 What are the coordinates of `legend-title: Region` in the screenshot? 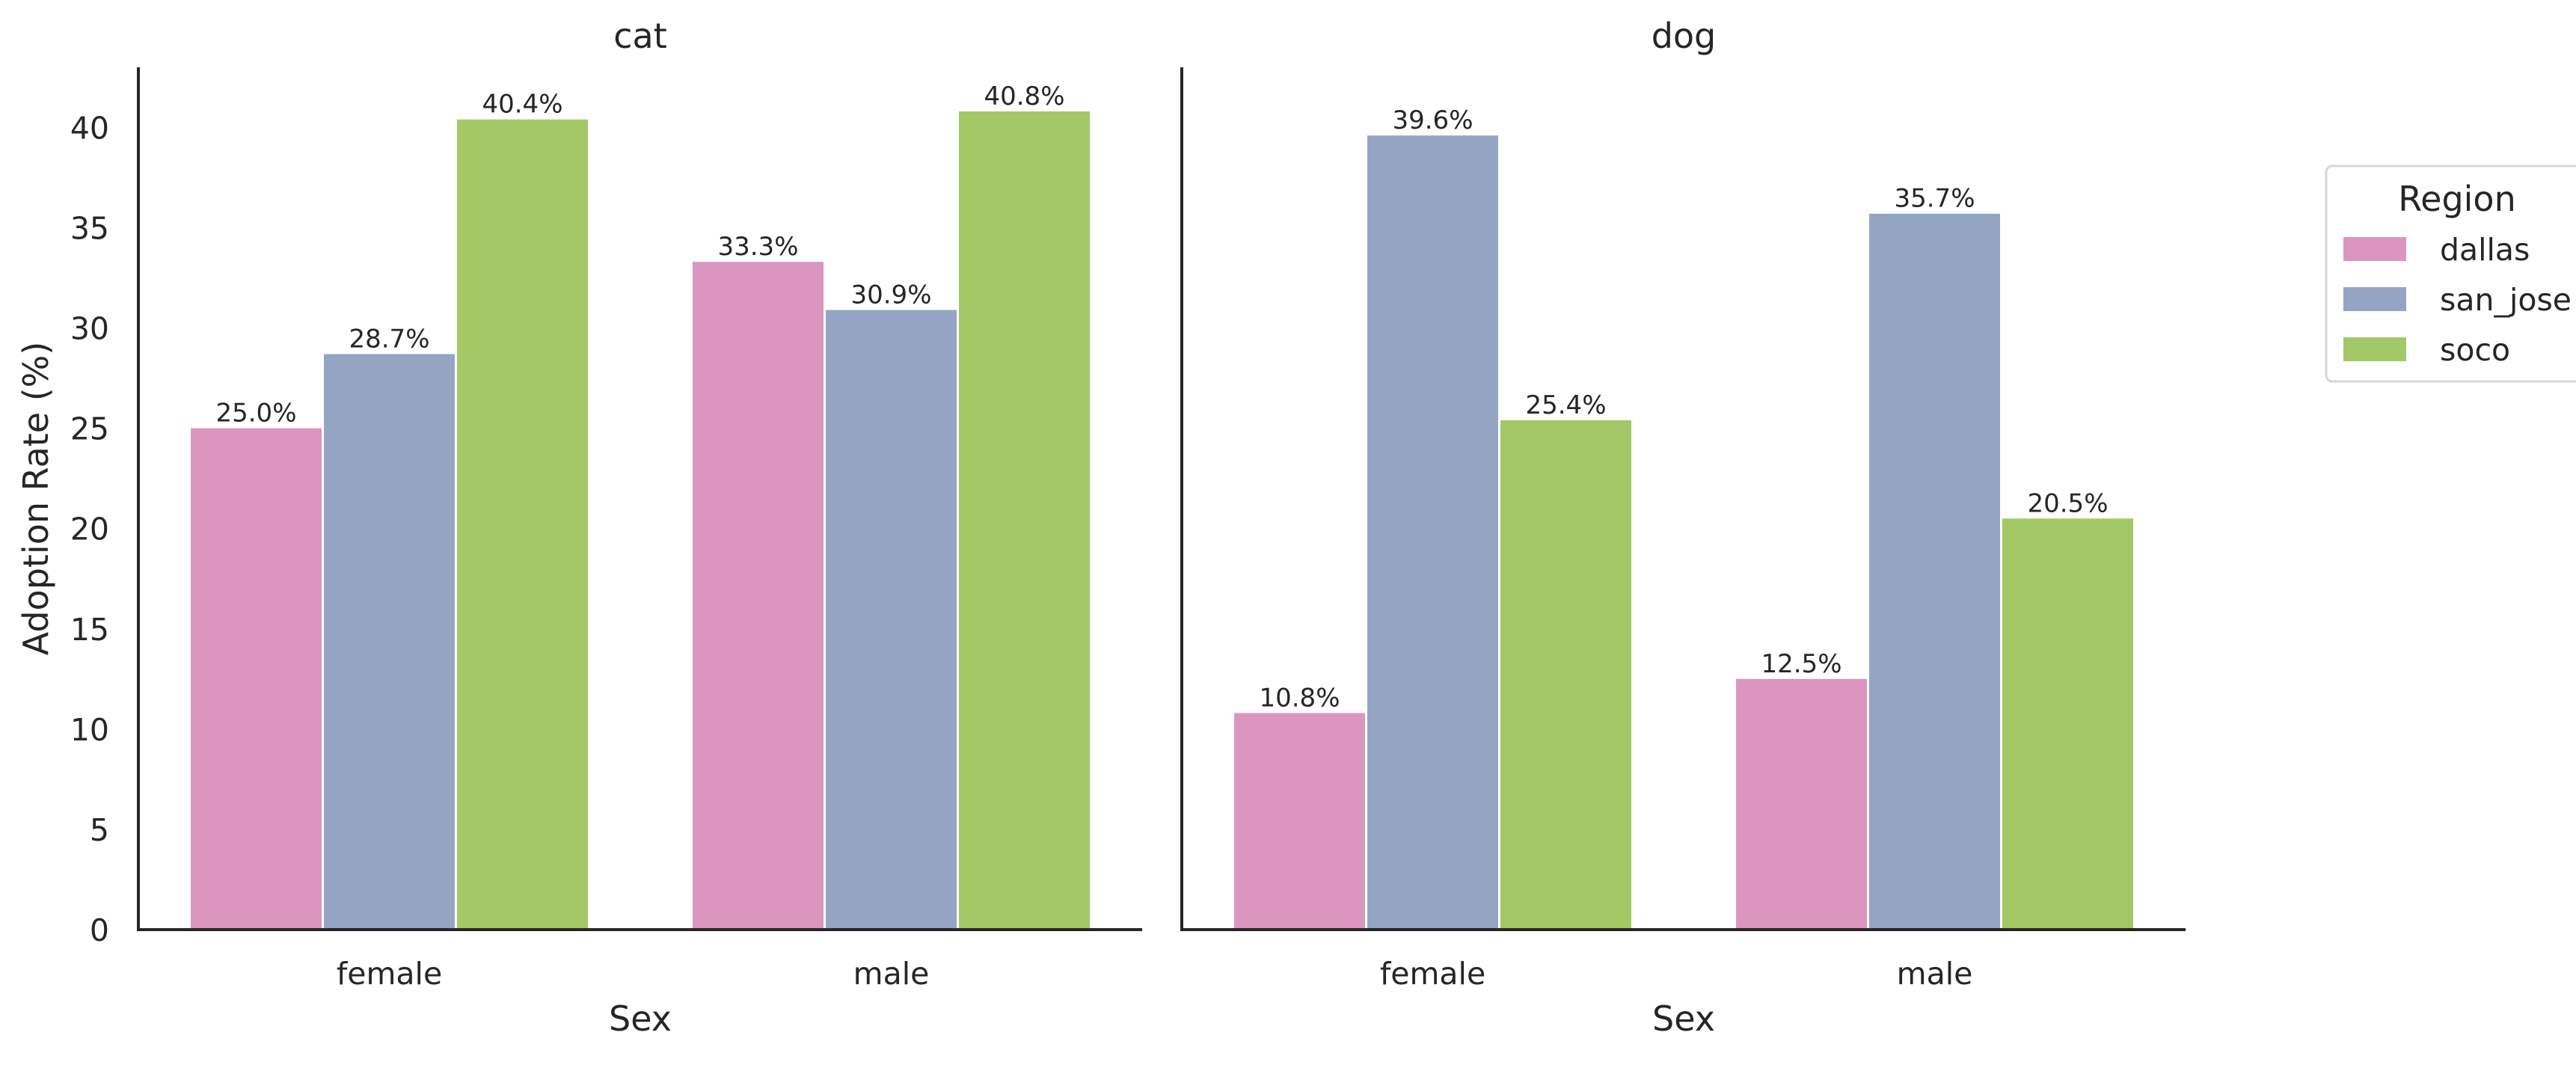 It's located at (2456, 199).